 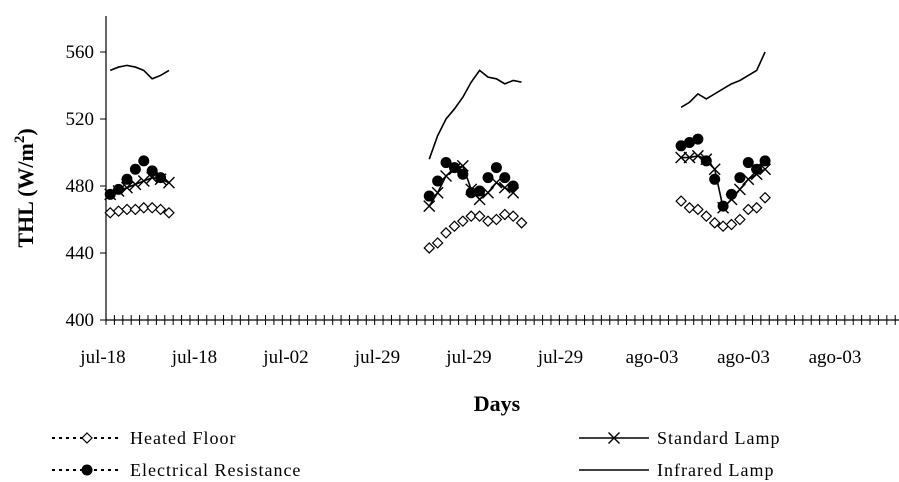 I want to click on x-axis-title: Days, so click(x=497, y=403).